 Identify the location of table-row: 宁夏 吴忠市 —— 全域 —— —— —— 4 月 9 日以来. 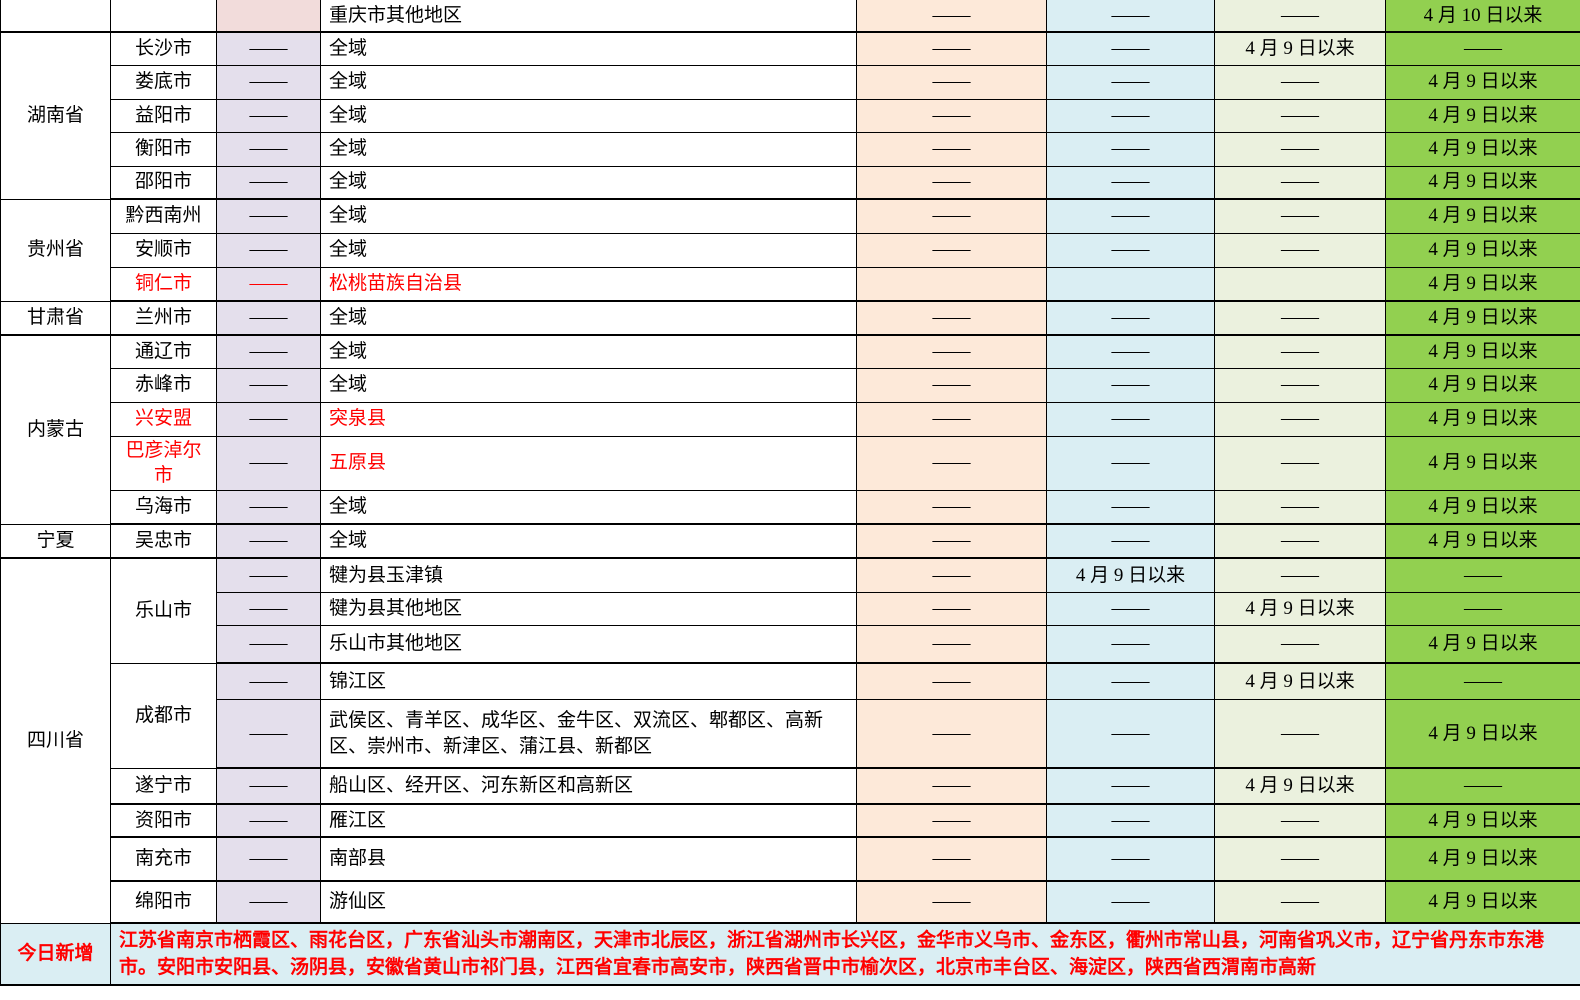
(790, 541).